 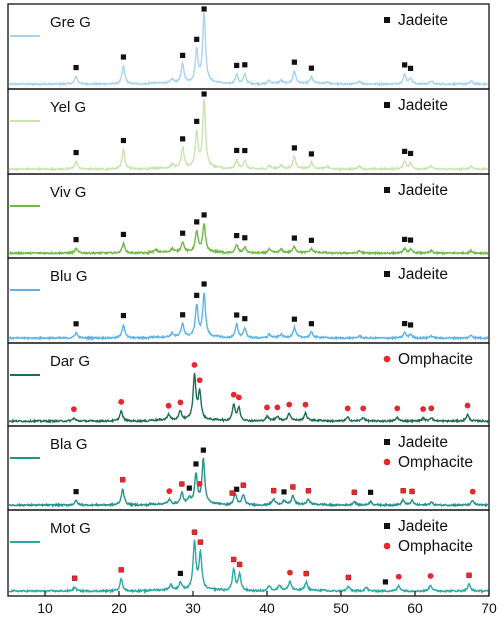 What do you see at coordinates (45, 608) in the screenshot?
I see `x-tick-label-10: 10` at bounding box center [45, 608].